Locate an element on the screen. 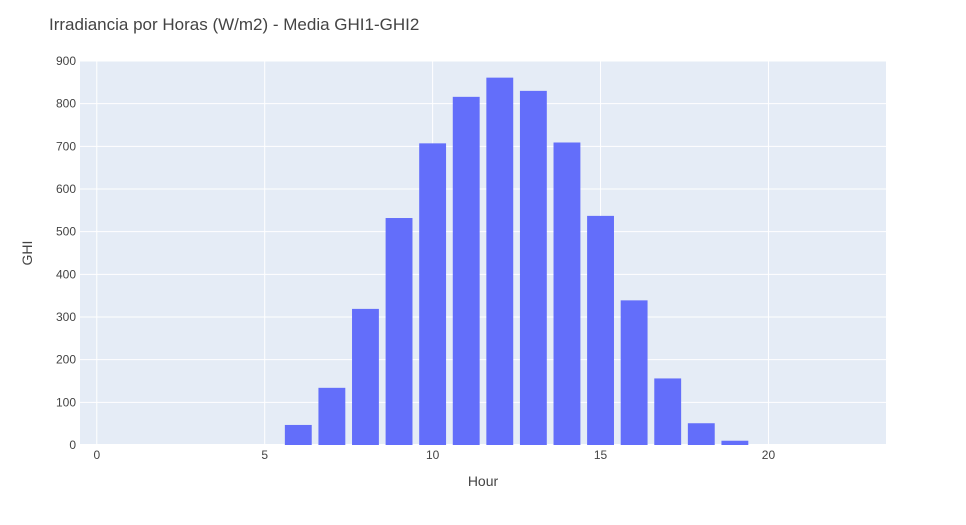  y-tick-label: 300 is located at coordinates (66, 317).